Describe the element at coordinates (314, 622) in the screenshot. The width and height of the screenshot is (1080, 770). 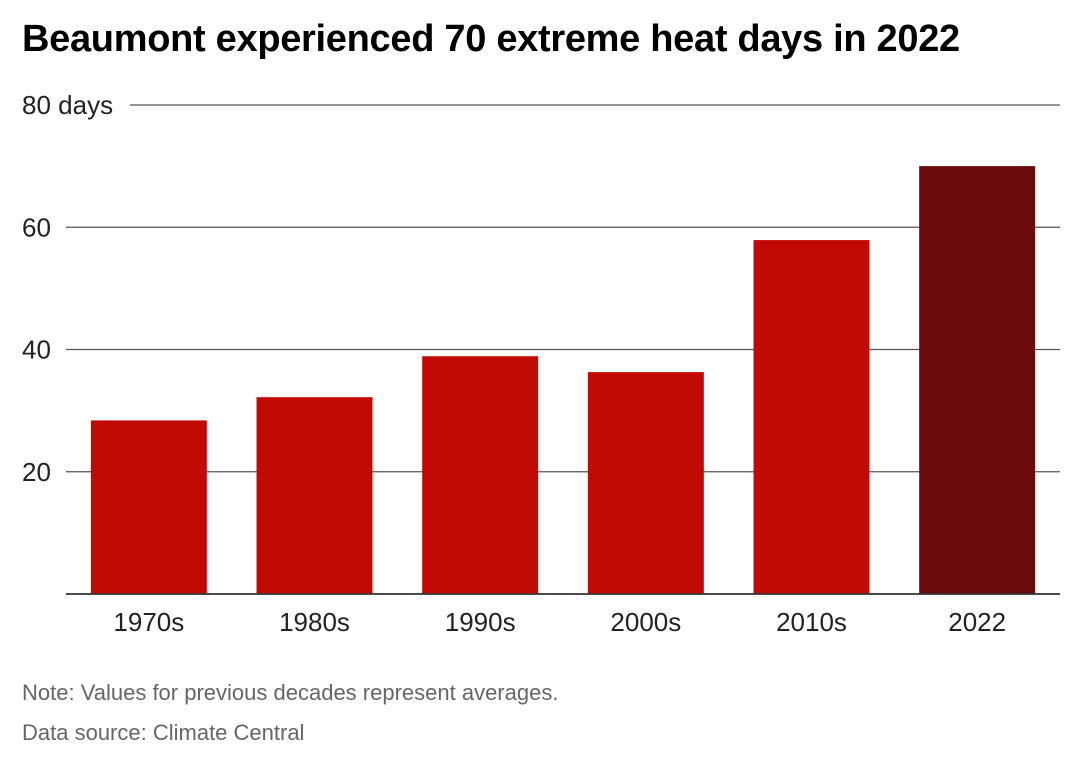
I see `x-tick-label: 1980s` at that location.